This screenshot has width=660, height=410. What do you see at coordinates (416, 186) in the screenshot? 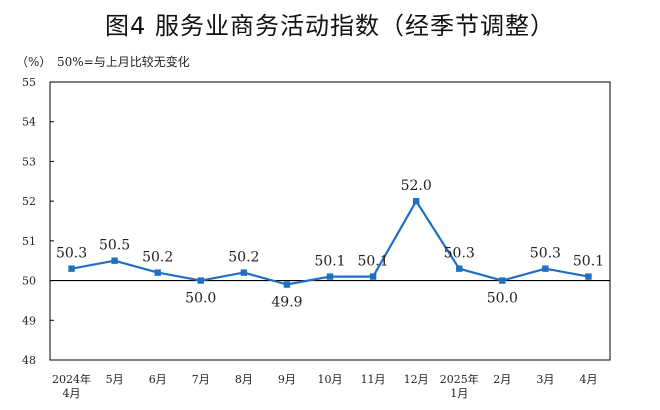
I see `data-label: 52.0` at bounding box center [416, 186].